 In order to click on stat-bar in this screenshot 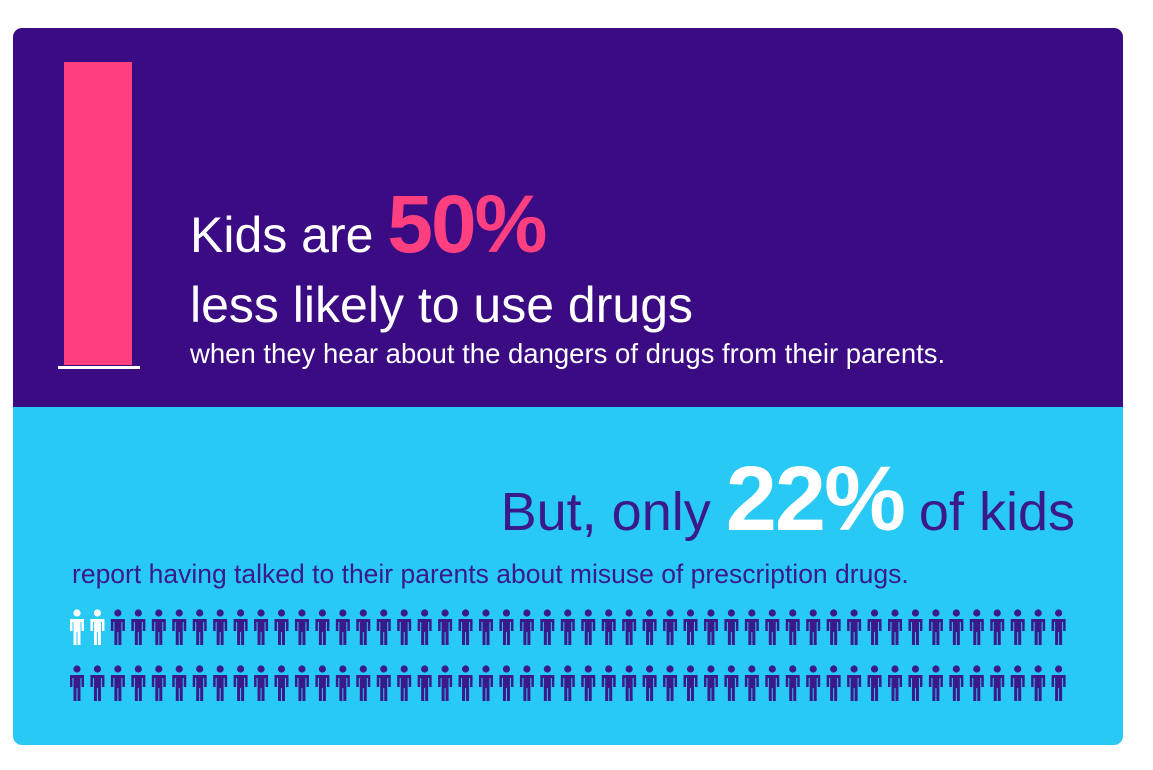, I will do `click(98, 213)`.